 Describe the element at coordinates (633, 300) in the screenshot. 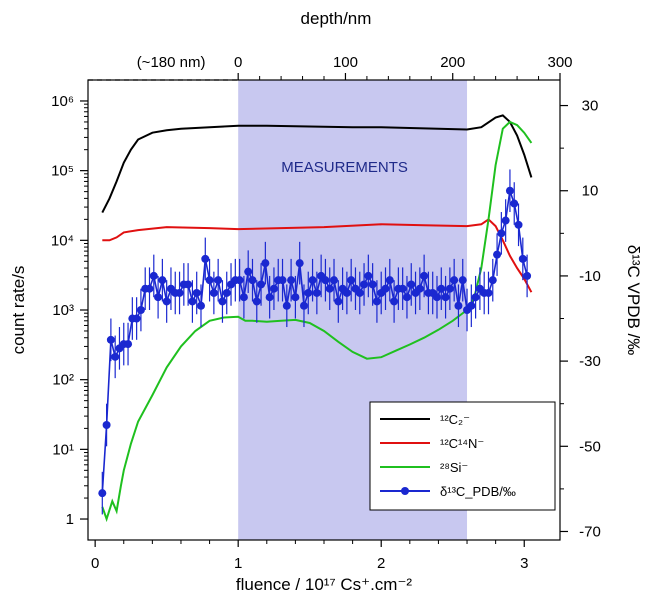

I see `y-right-axis-title: δ¹³C VPDB /‰` at that location.